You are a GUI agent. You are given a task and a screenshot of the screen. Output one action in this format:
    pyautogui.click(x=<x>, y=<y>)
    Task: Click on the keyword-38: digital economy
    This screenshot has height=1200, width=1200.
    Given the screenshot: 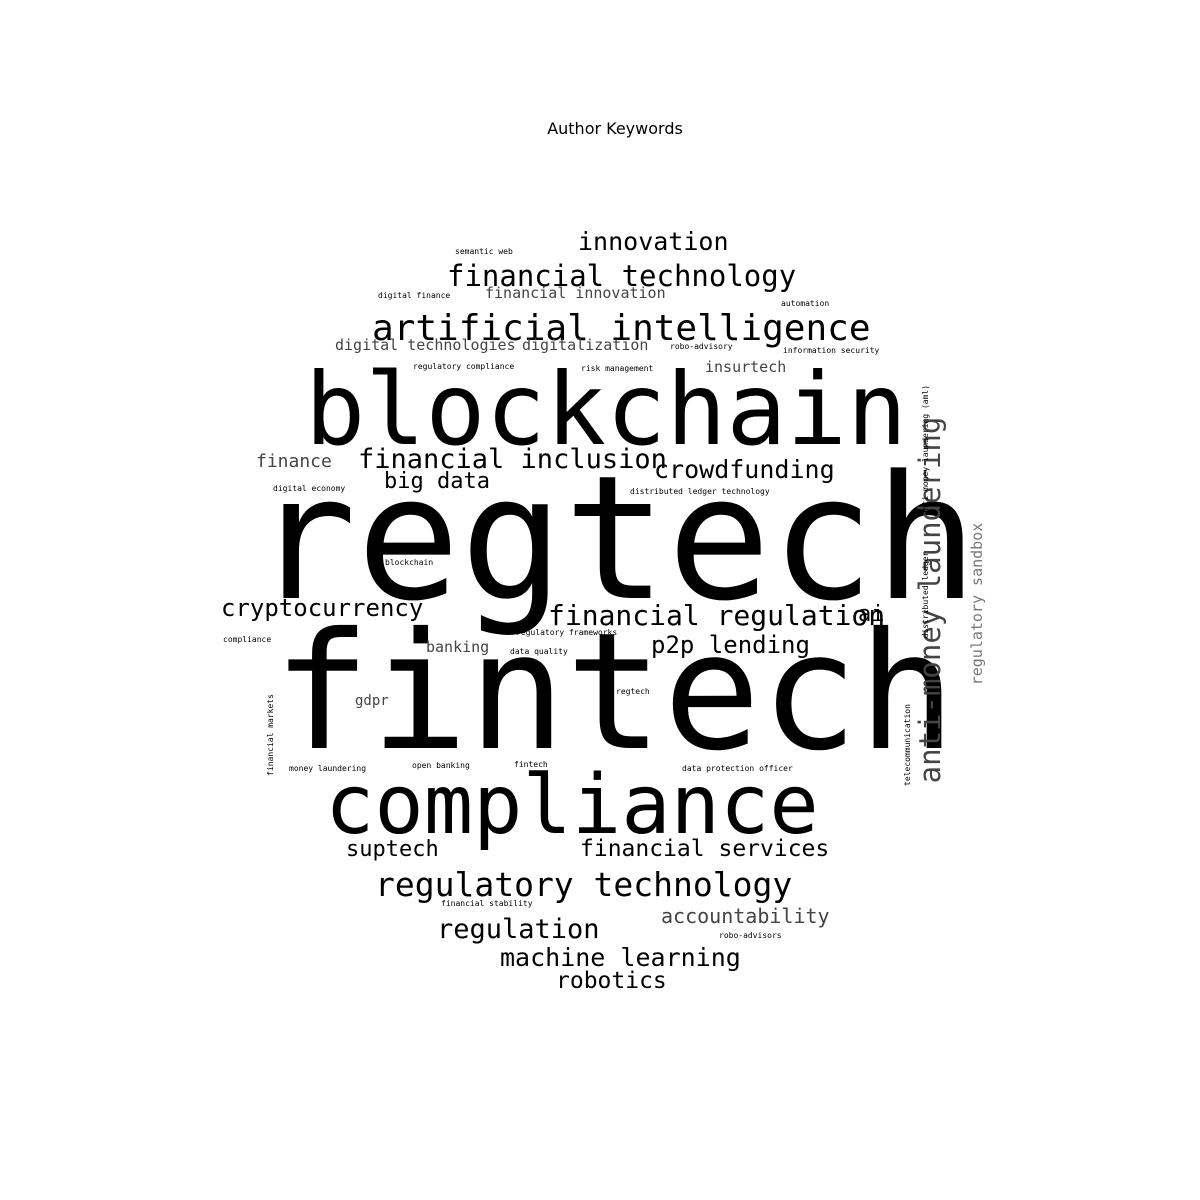 What is the action you would take?
    pyautogui.click(x=309, y=488)
    